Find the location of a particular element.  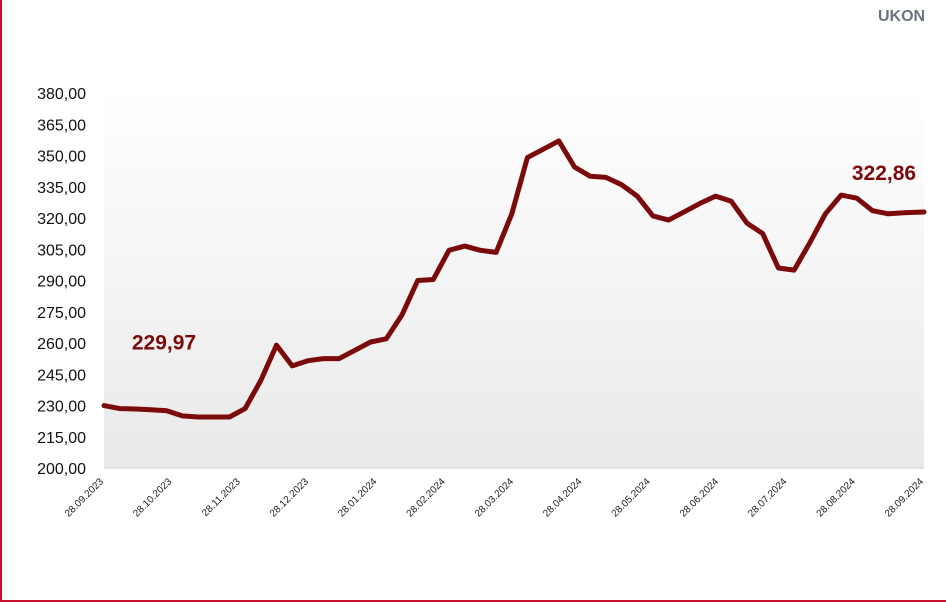

y-tick-label: 305,00 is located at coordinates (61, 250).